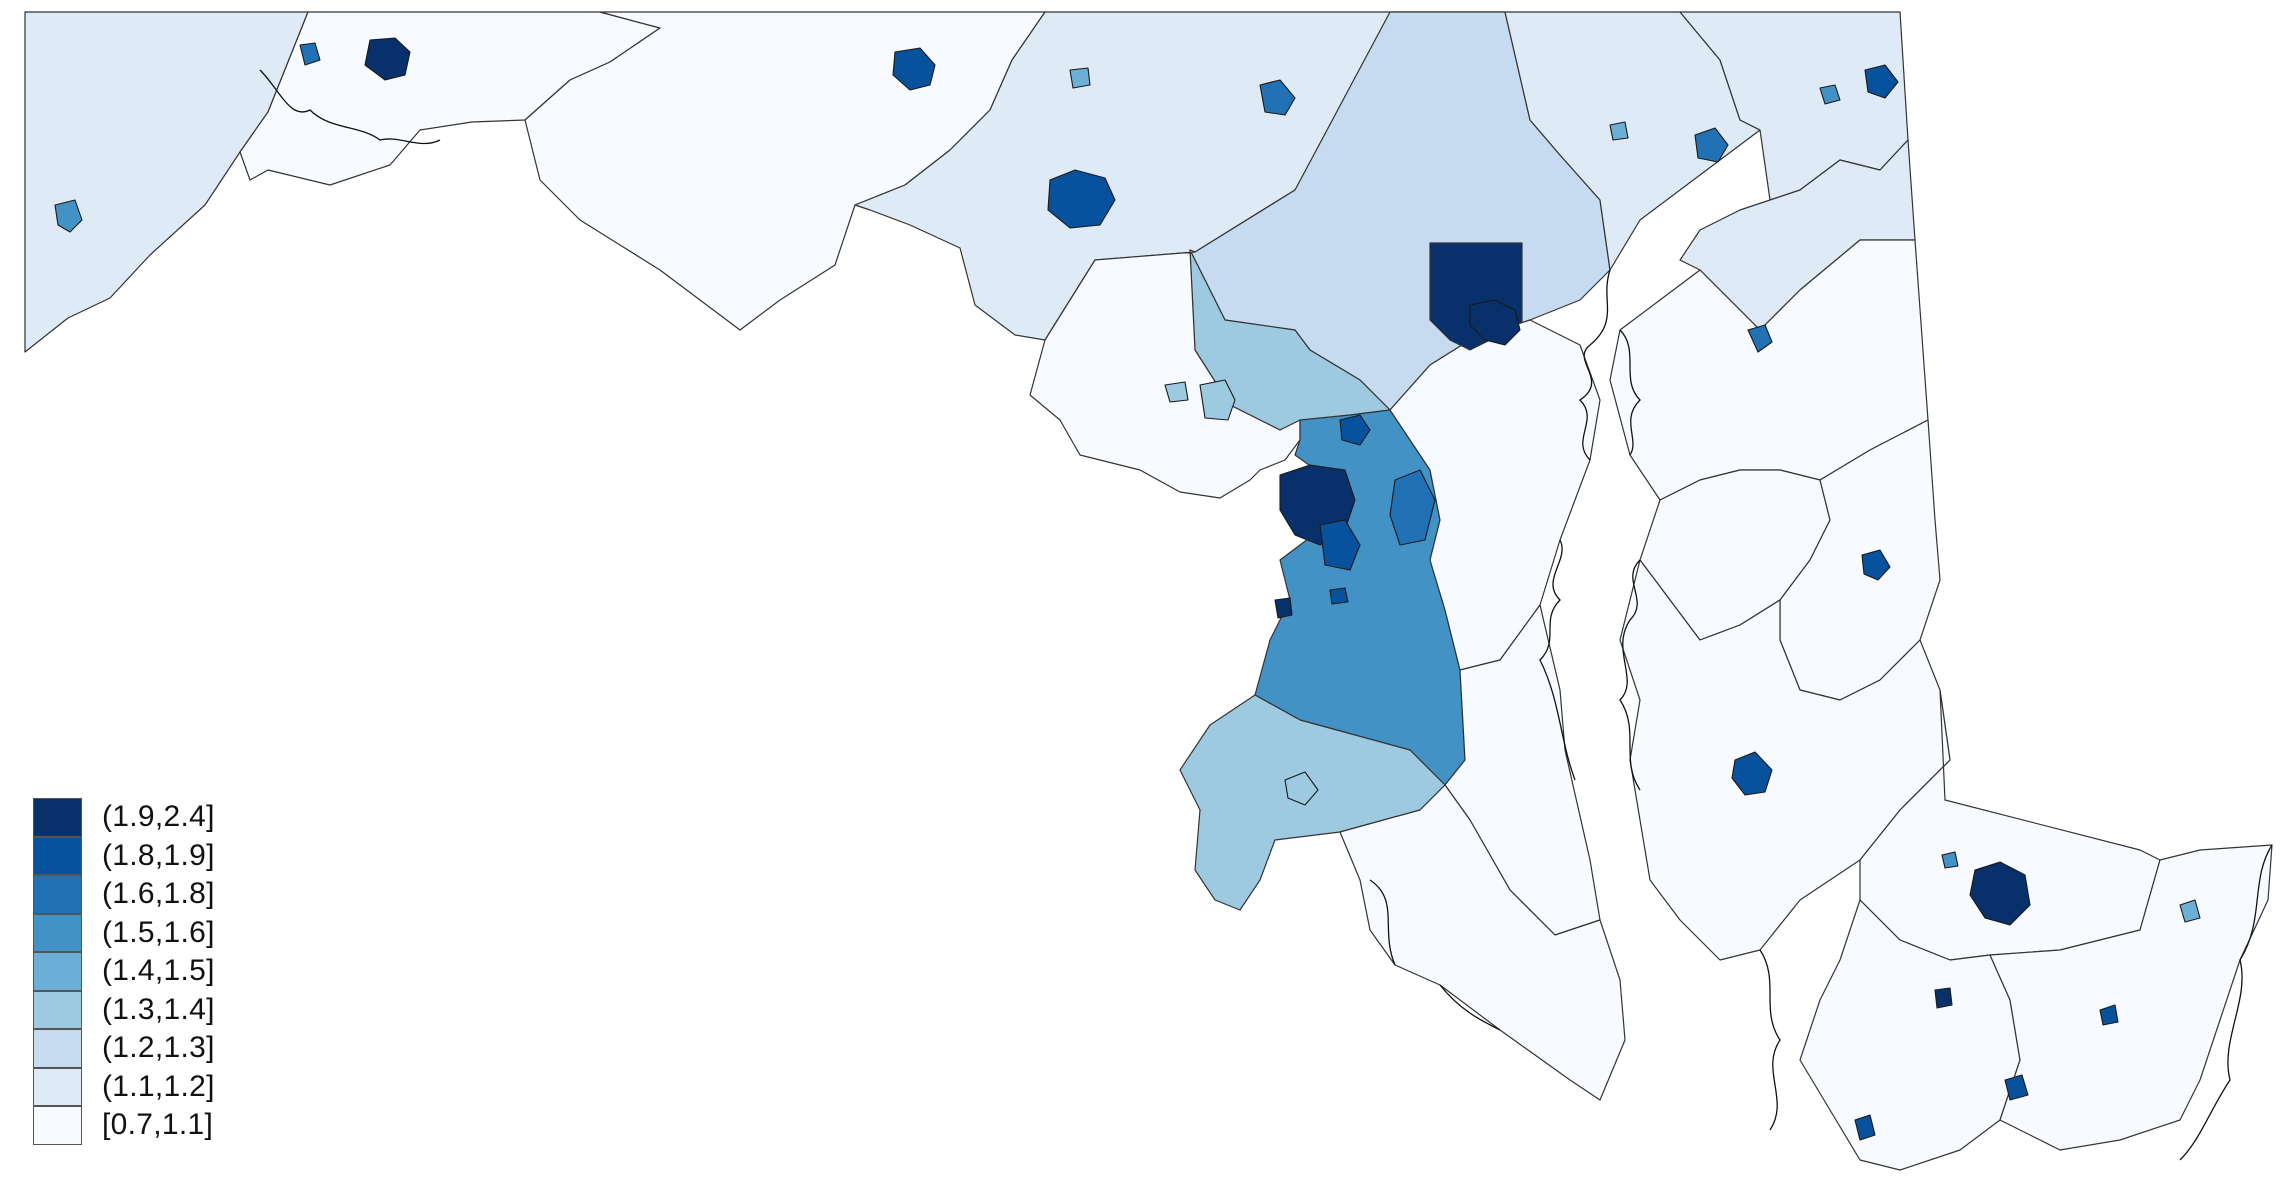 This screenshot has height=1200, width=2289. Describe the element at coordinates (2000, 893) in the screenshot. I see `place-salisbury` at that location.